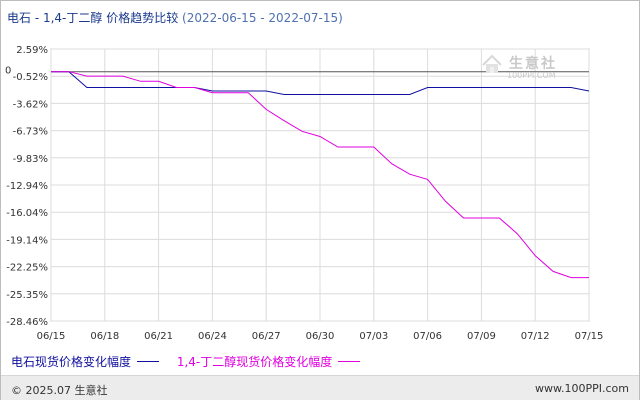  I want to click on logo-name: 生意社, so click(533, 64).